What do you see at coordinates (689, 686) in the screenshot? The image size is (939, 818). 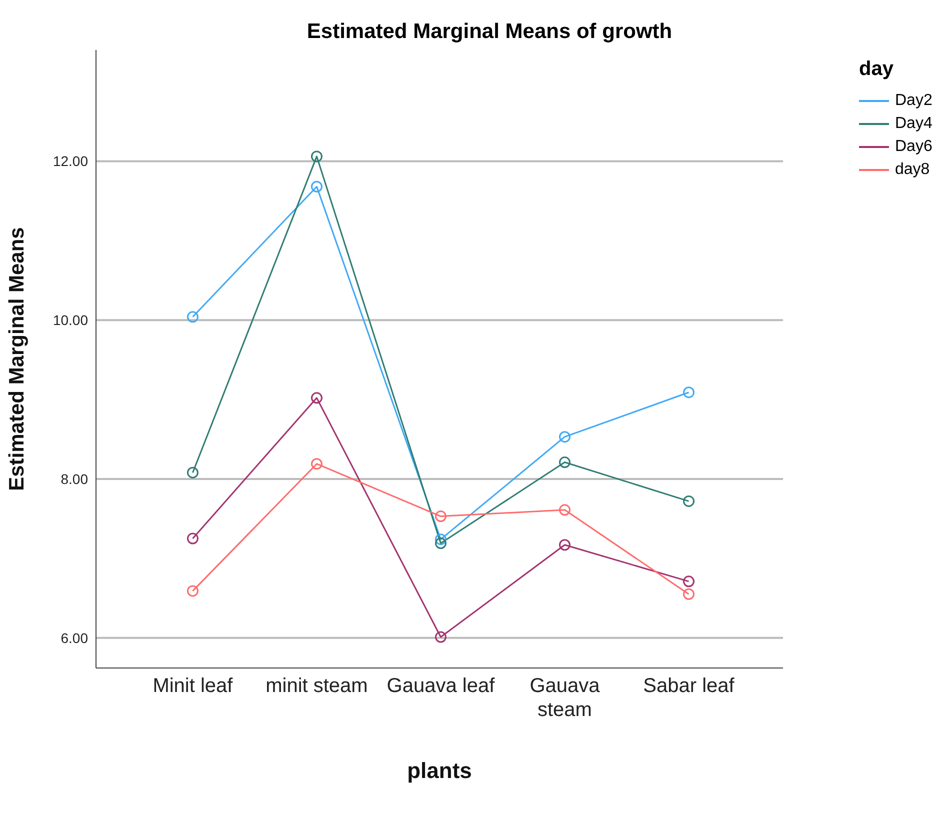 I see `x-tick-label: Sabar leaf` at bounding box center [689, 686].